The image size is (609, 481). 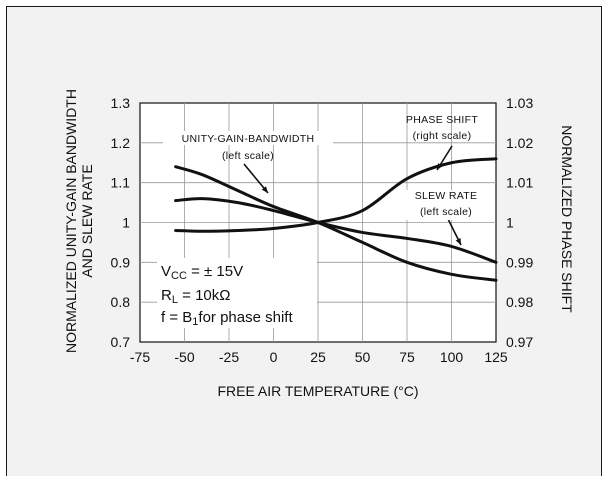 I want to click on y-left-tick-label: 1.1, so click(x=121, y=183).